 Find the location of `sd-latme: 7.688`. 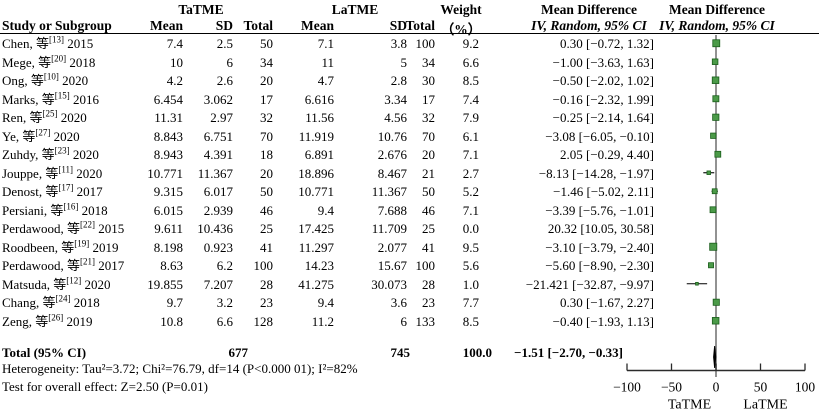

sd-latme: 7.688 is located at coordinates (392, 210).